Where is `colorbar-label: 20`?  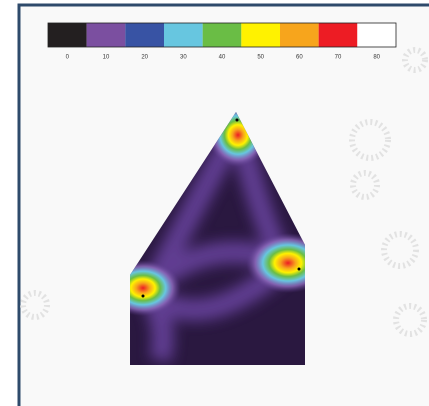
colorbar-label: 20 is located at coordinates (144, 58).